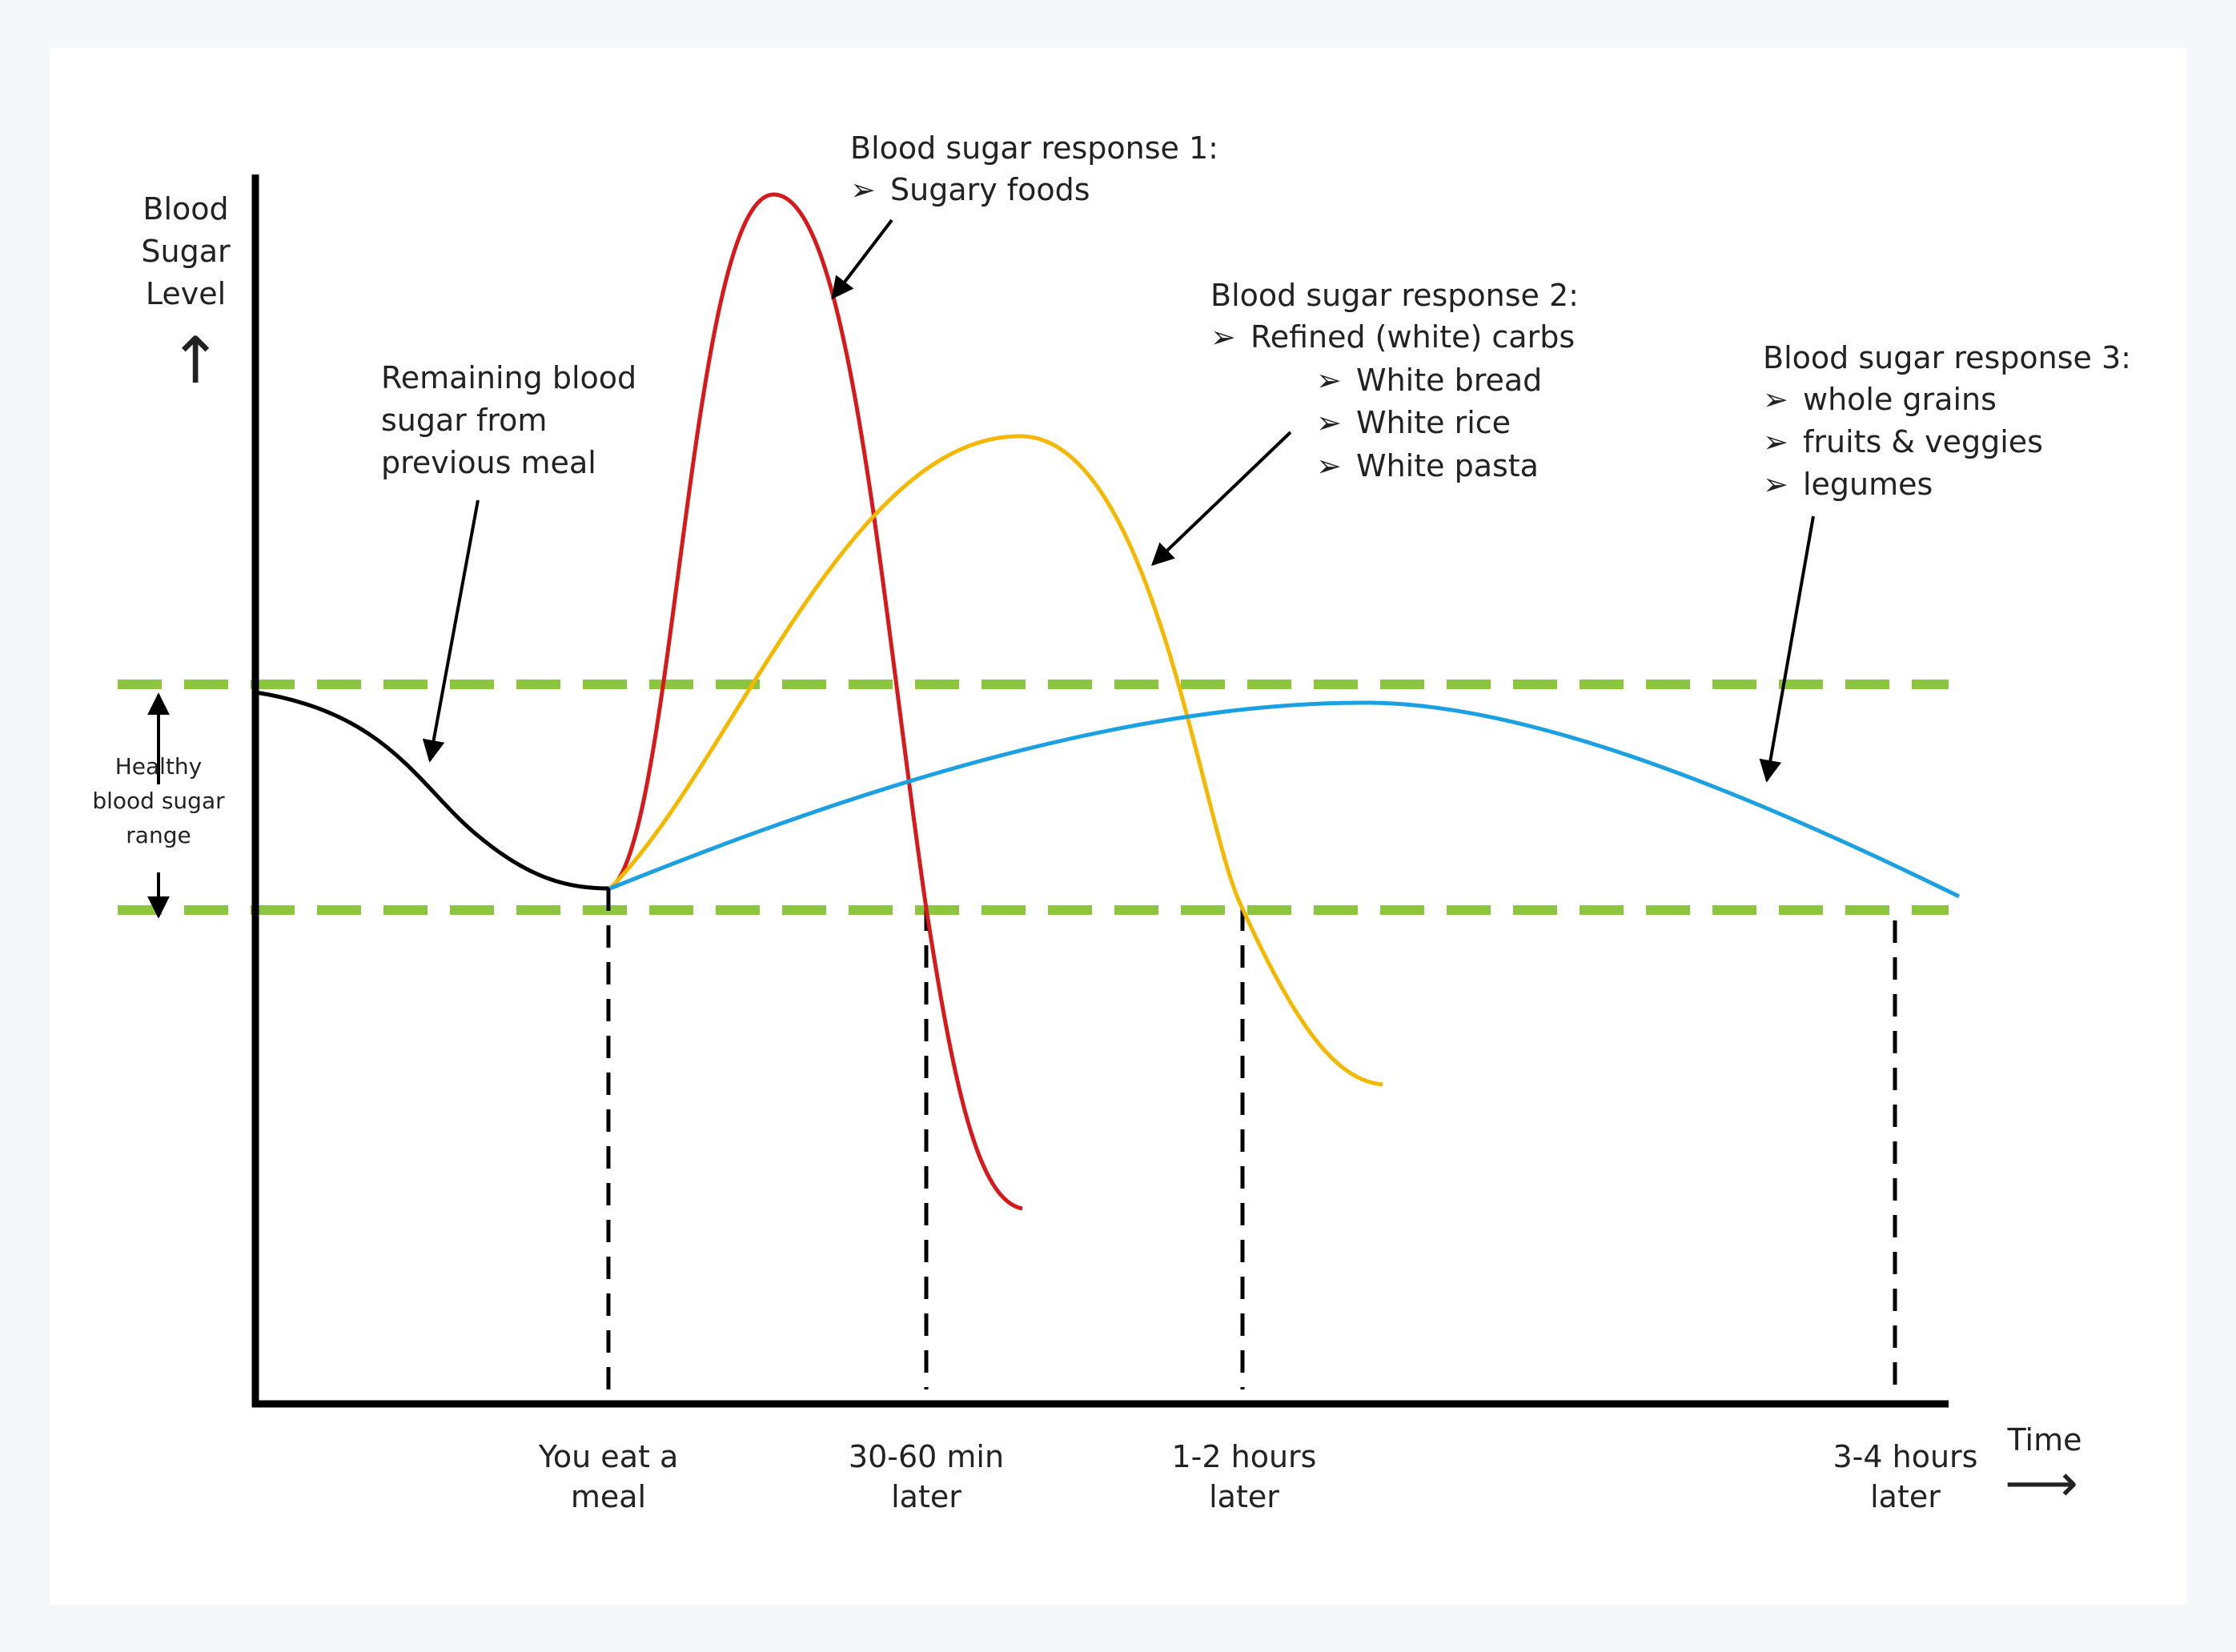 The width and height of the screenshot is (2236, 1652). What do you see at coordinates (1244, 1456) in the screenshot?
I see `x-tick-label-1-2-line1: 1-2 hours` at bounding box center [1244, 1456].